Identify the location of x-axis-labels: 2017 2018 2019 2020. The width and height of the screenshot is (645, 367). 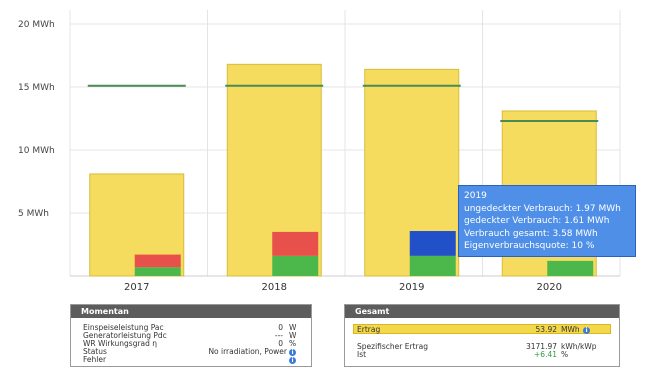
(343, 287).